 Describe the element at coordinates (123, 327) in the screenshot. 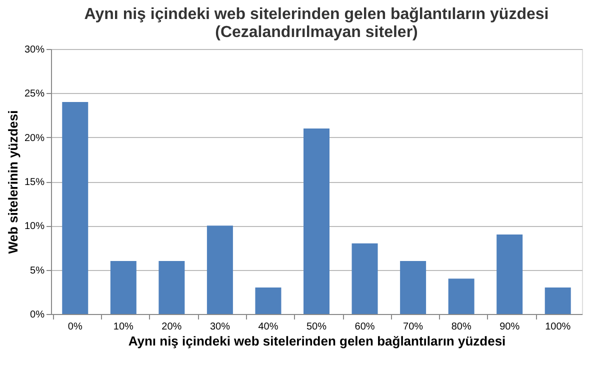

I see `x-tick-label: 10%` at that location.